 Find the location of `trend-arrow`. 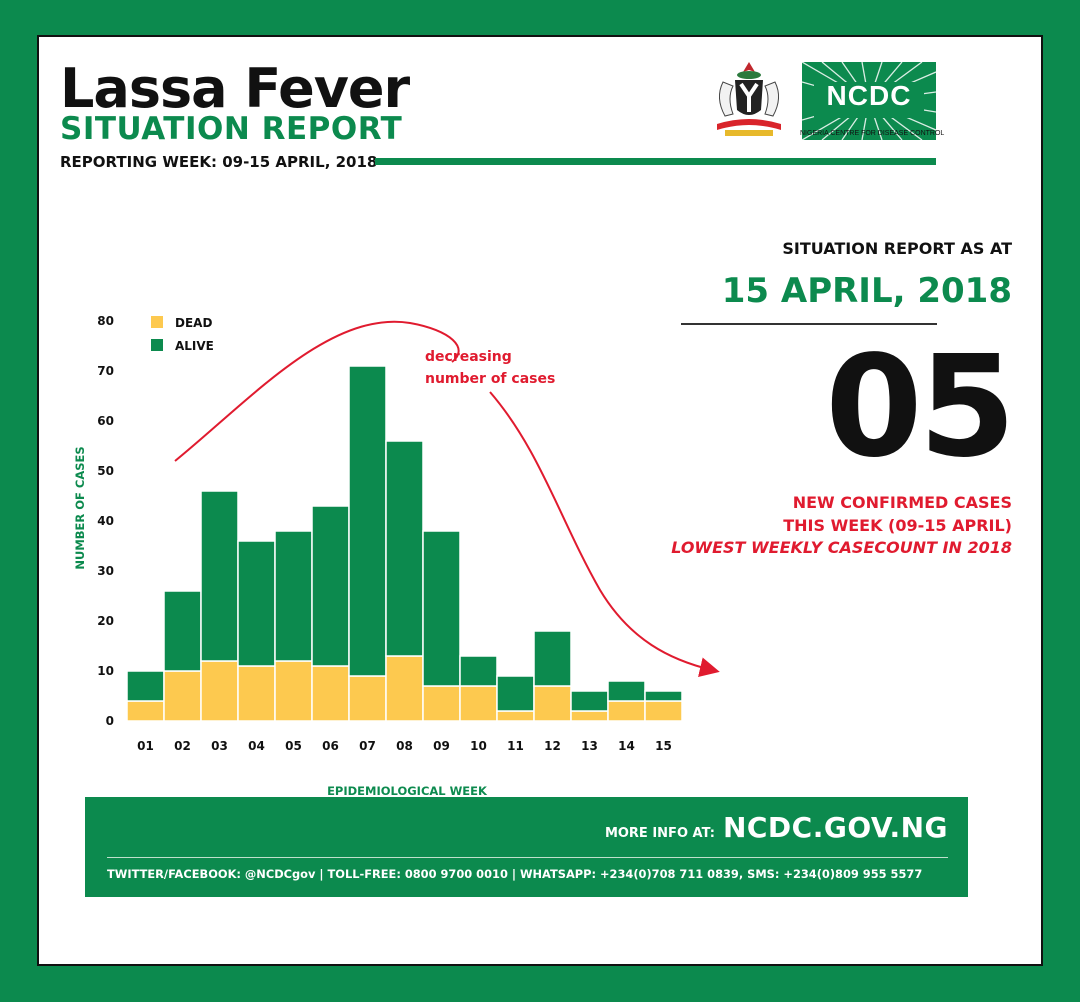

trend-arrow is located at coordinates (317, 391).